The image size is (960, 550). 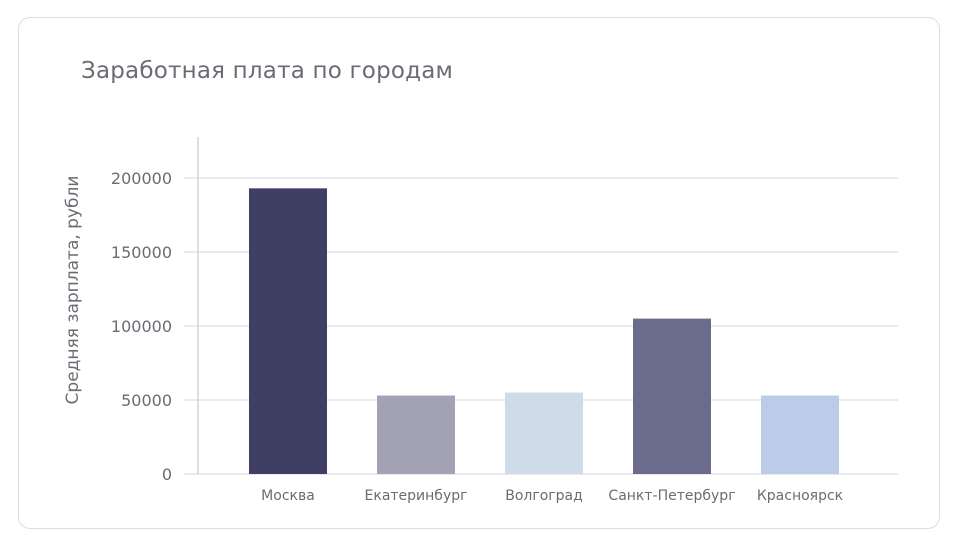 What do you see at coordinates (167, 474) in the screenshot?
I see `y-tick-label: 0` at bounding box center [167, 474].